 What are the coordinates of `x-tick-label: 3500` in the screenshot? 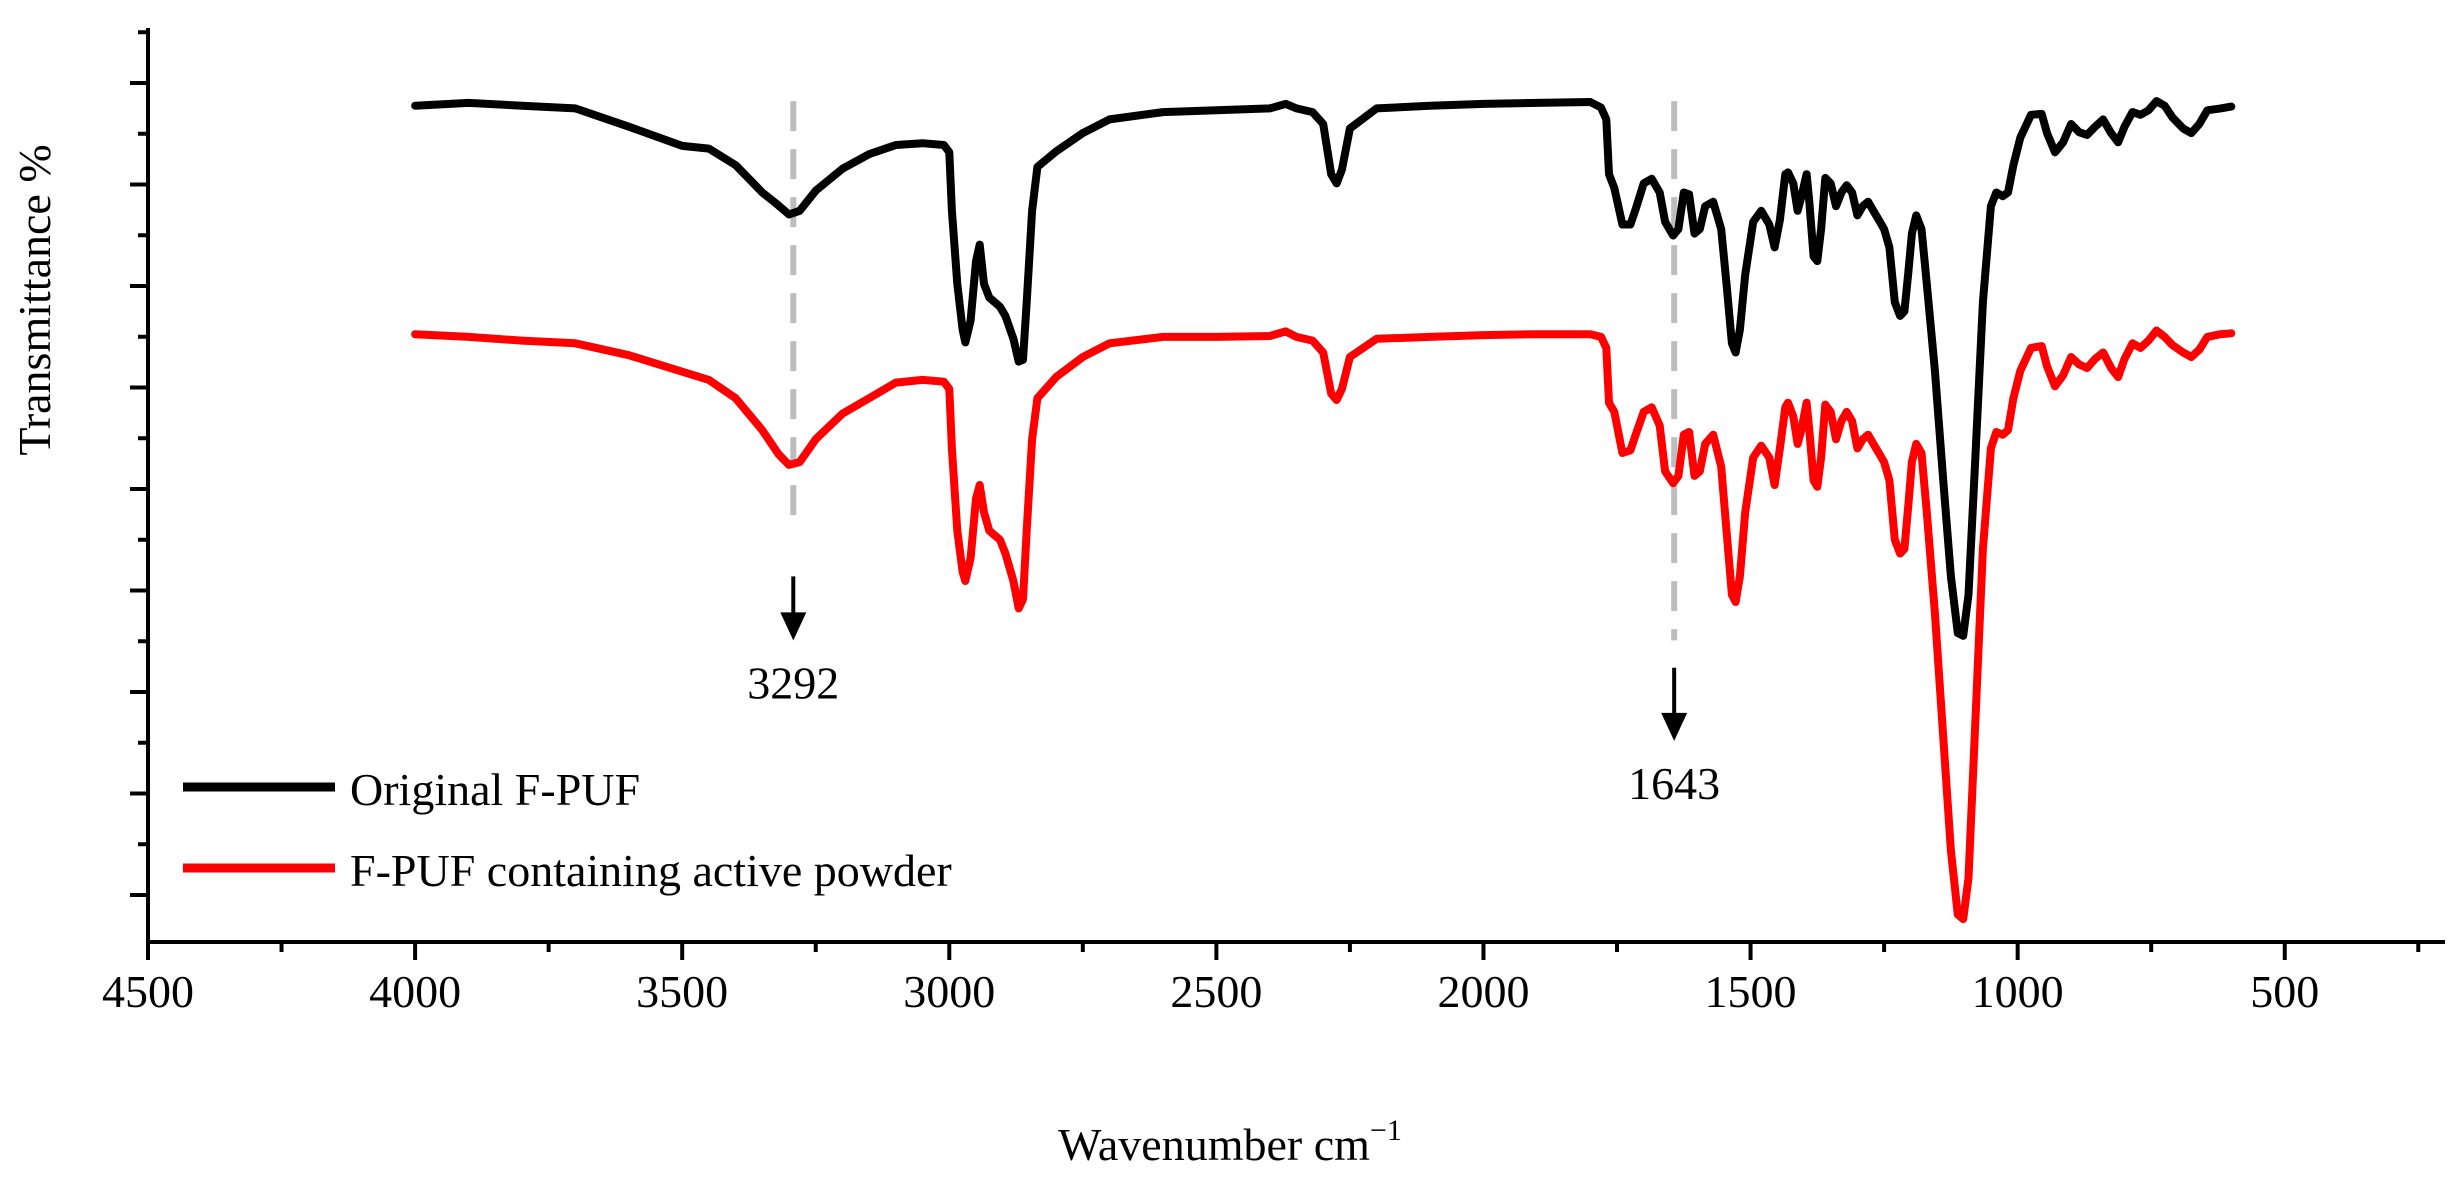 It's located at (682, 991).